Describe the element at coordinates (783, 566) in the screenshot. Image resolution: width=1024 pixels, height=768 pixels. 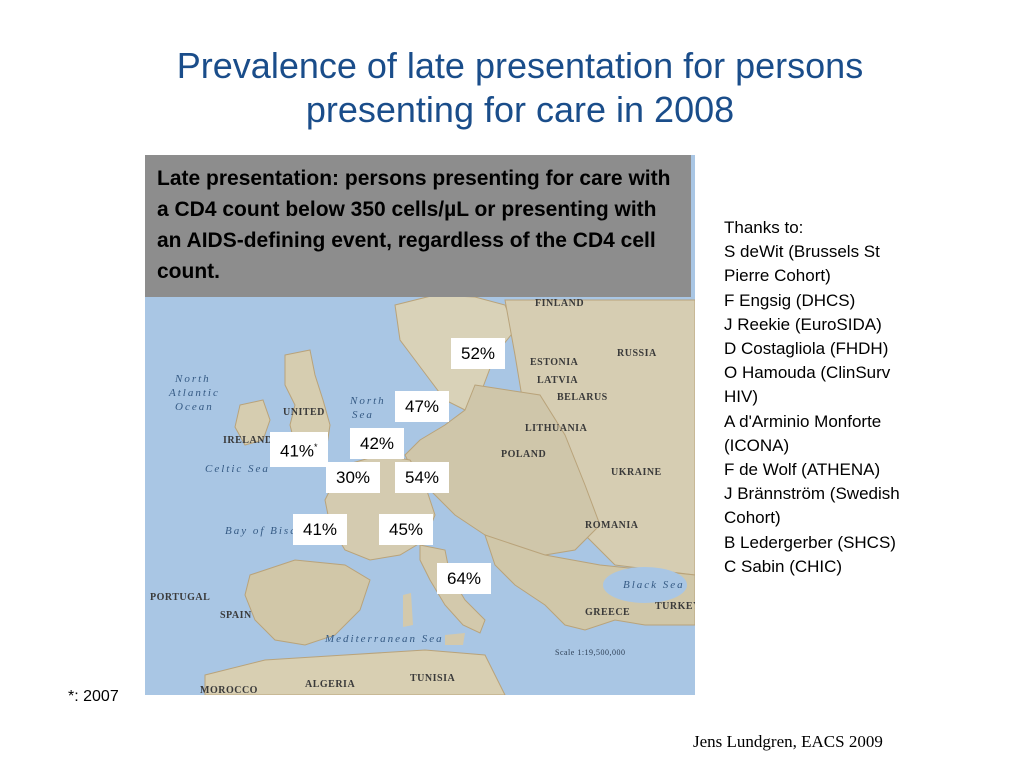
I see `thanks-item: C Sabin (CHIC)` at that location.